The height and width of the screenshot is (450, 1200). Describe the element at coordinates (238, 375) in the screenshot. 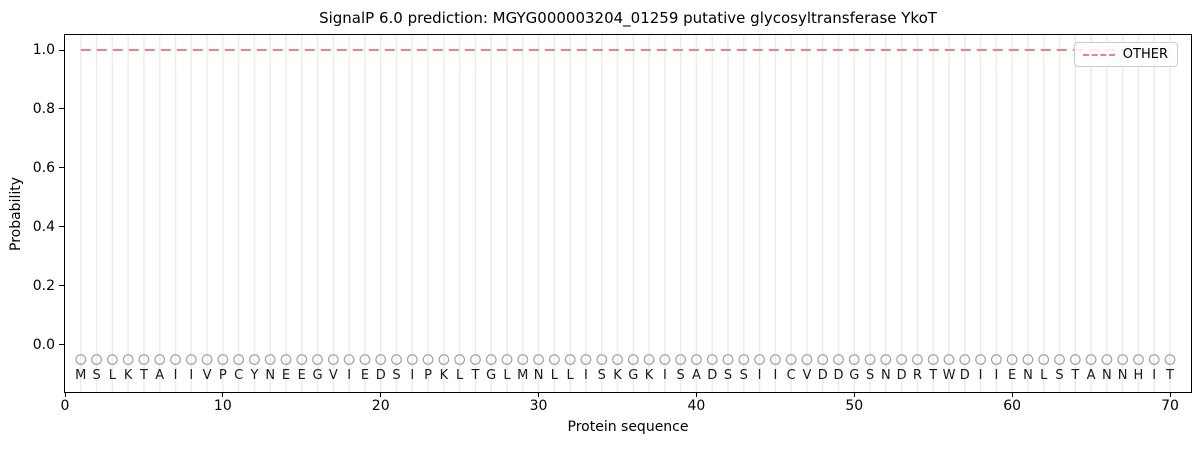

I see `sequence-letter: C` at that location.